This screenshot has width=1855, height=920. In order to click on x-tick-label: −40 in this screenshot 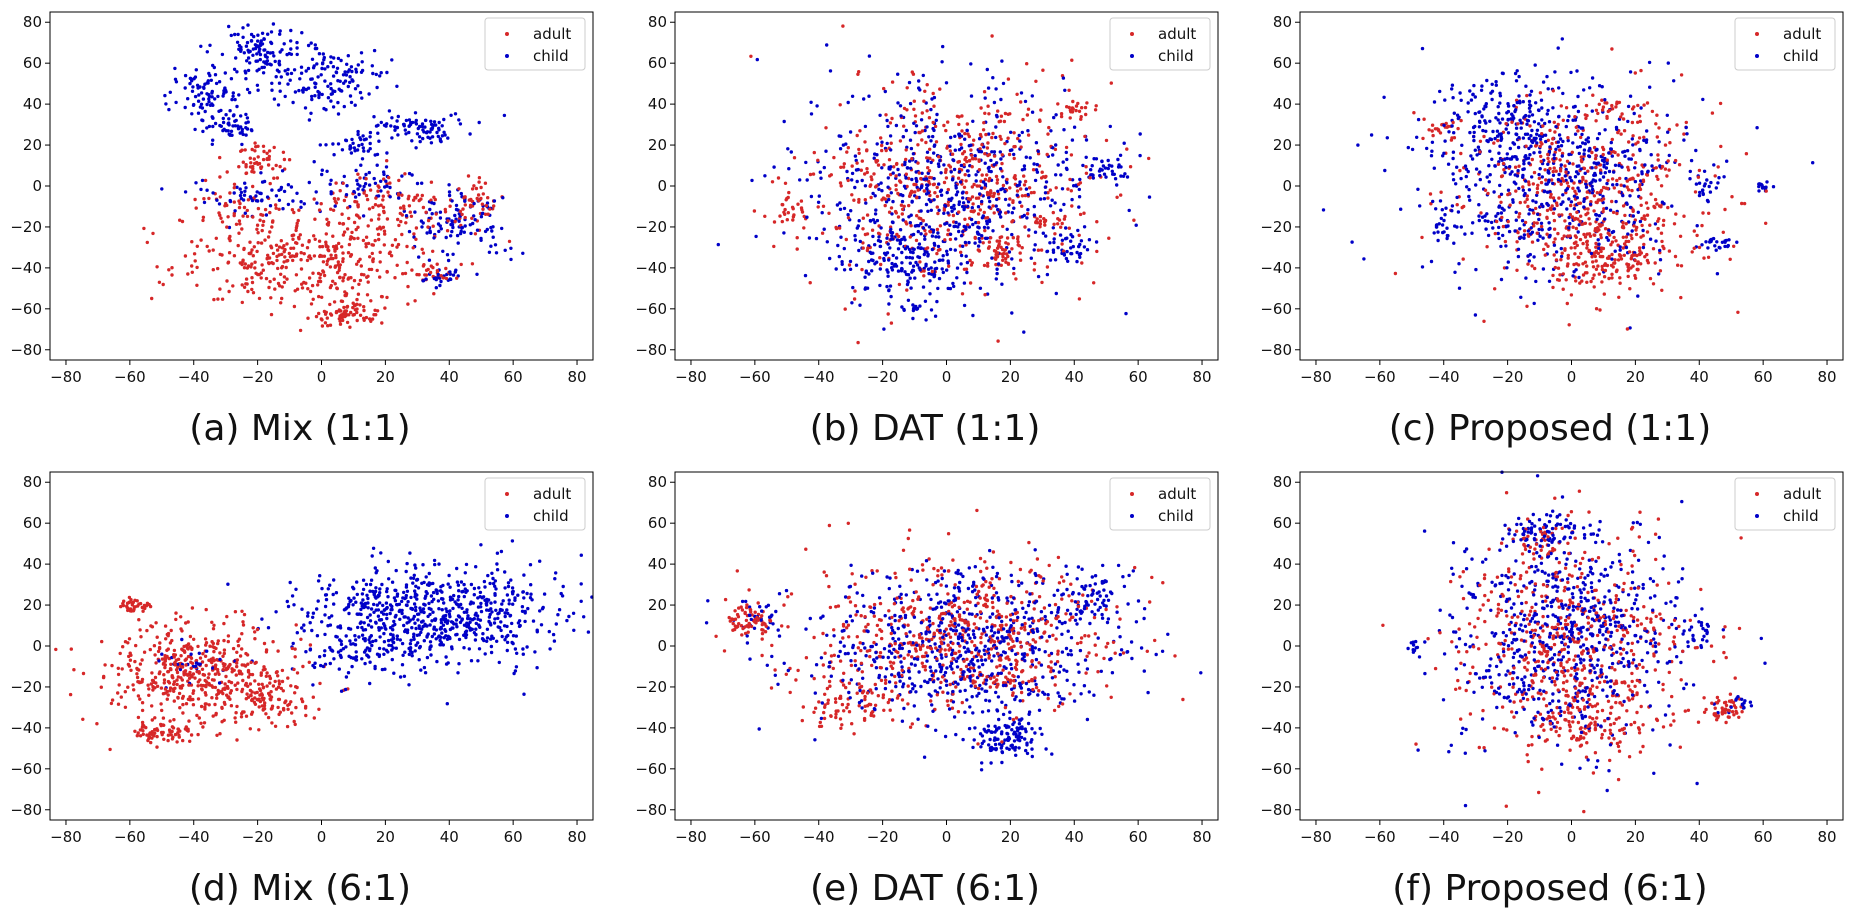, I will do `click(194, 377)`.